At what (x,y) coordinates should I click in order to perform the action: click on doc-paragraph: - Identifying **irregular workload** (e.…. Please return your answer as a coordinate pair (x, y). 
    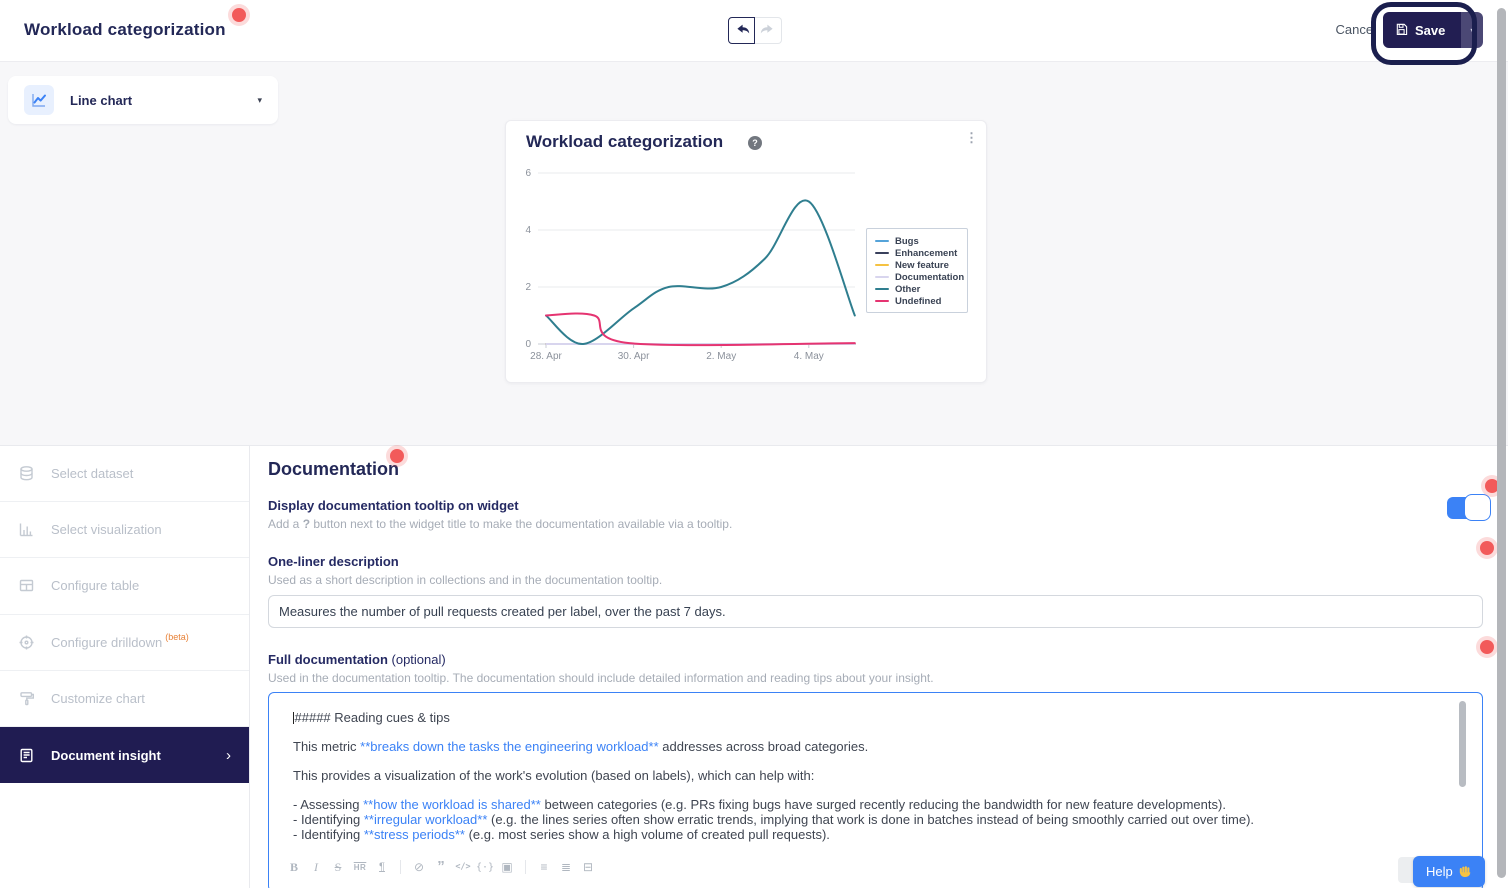
    Looking at the image, I should click on (867, 820).